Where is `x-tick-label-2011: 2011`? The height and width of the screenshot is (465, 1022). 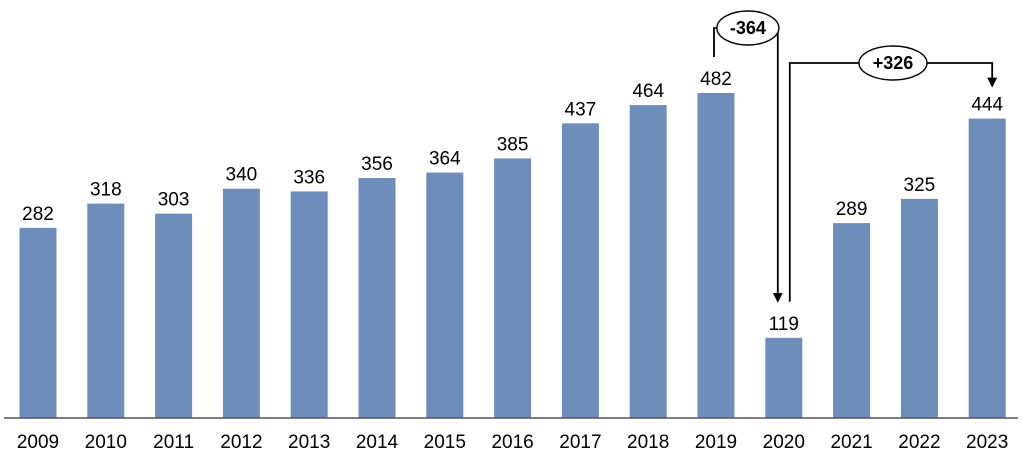 x-tick-label-2011: 2011 is located at coordinates (173, 442).